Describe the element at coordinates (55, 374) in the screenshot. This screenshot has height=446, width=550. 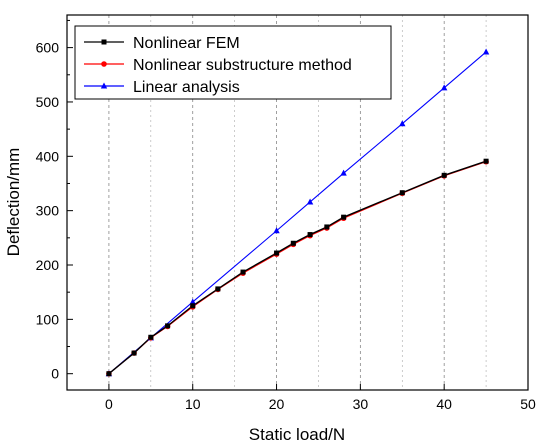
I see `y-tick-label: 0` at that location.